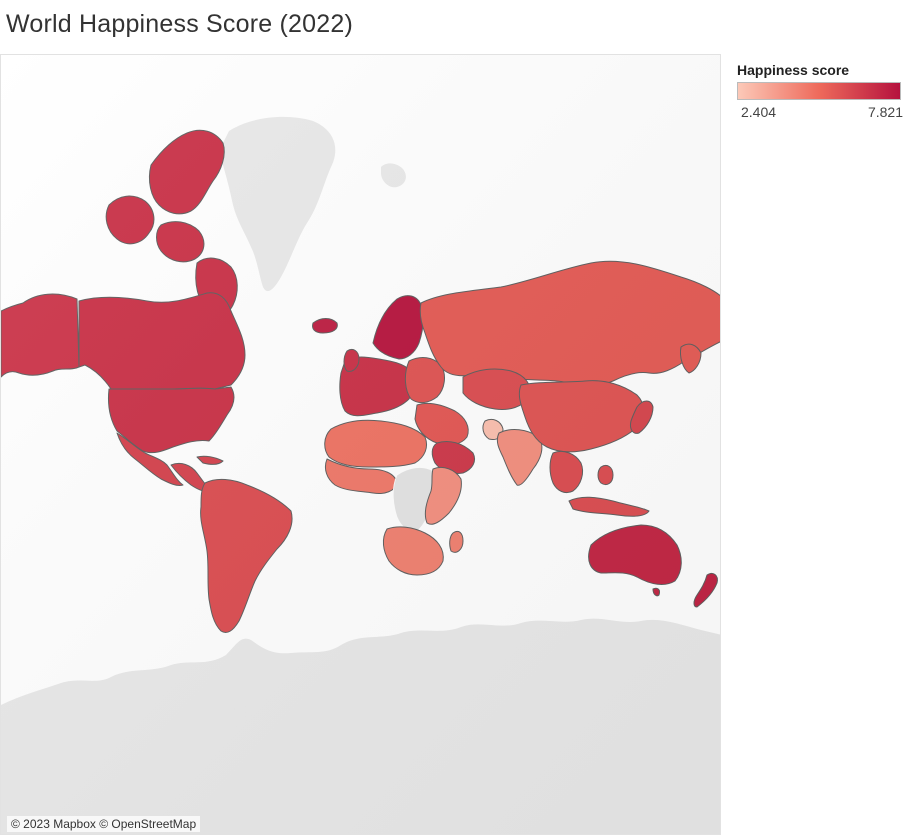 This screenshot has width=911, height=838. What do you see at coordinates (821, 113) in the screenshot?
I see `legend-labels: 2.404 7.821` at bounding box center [821, 113].